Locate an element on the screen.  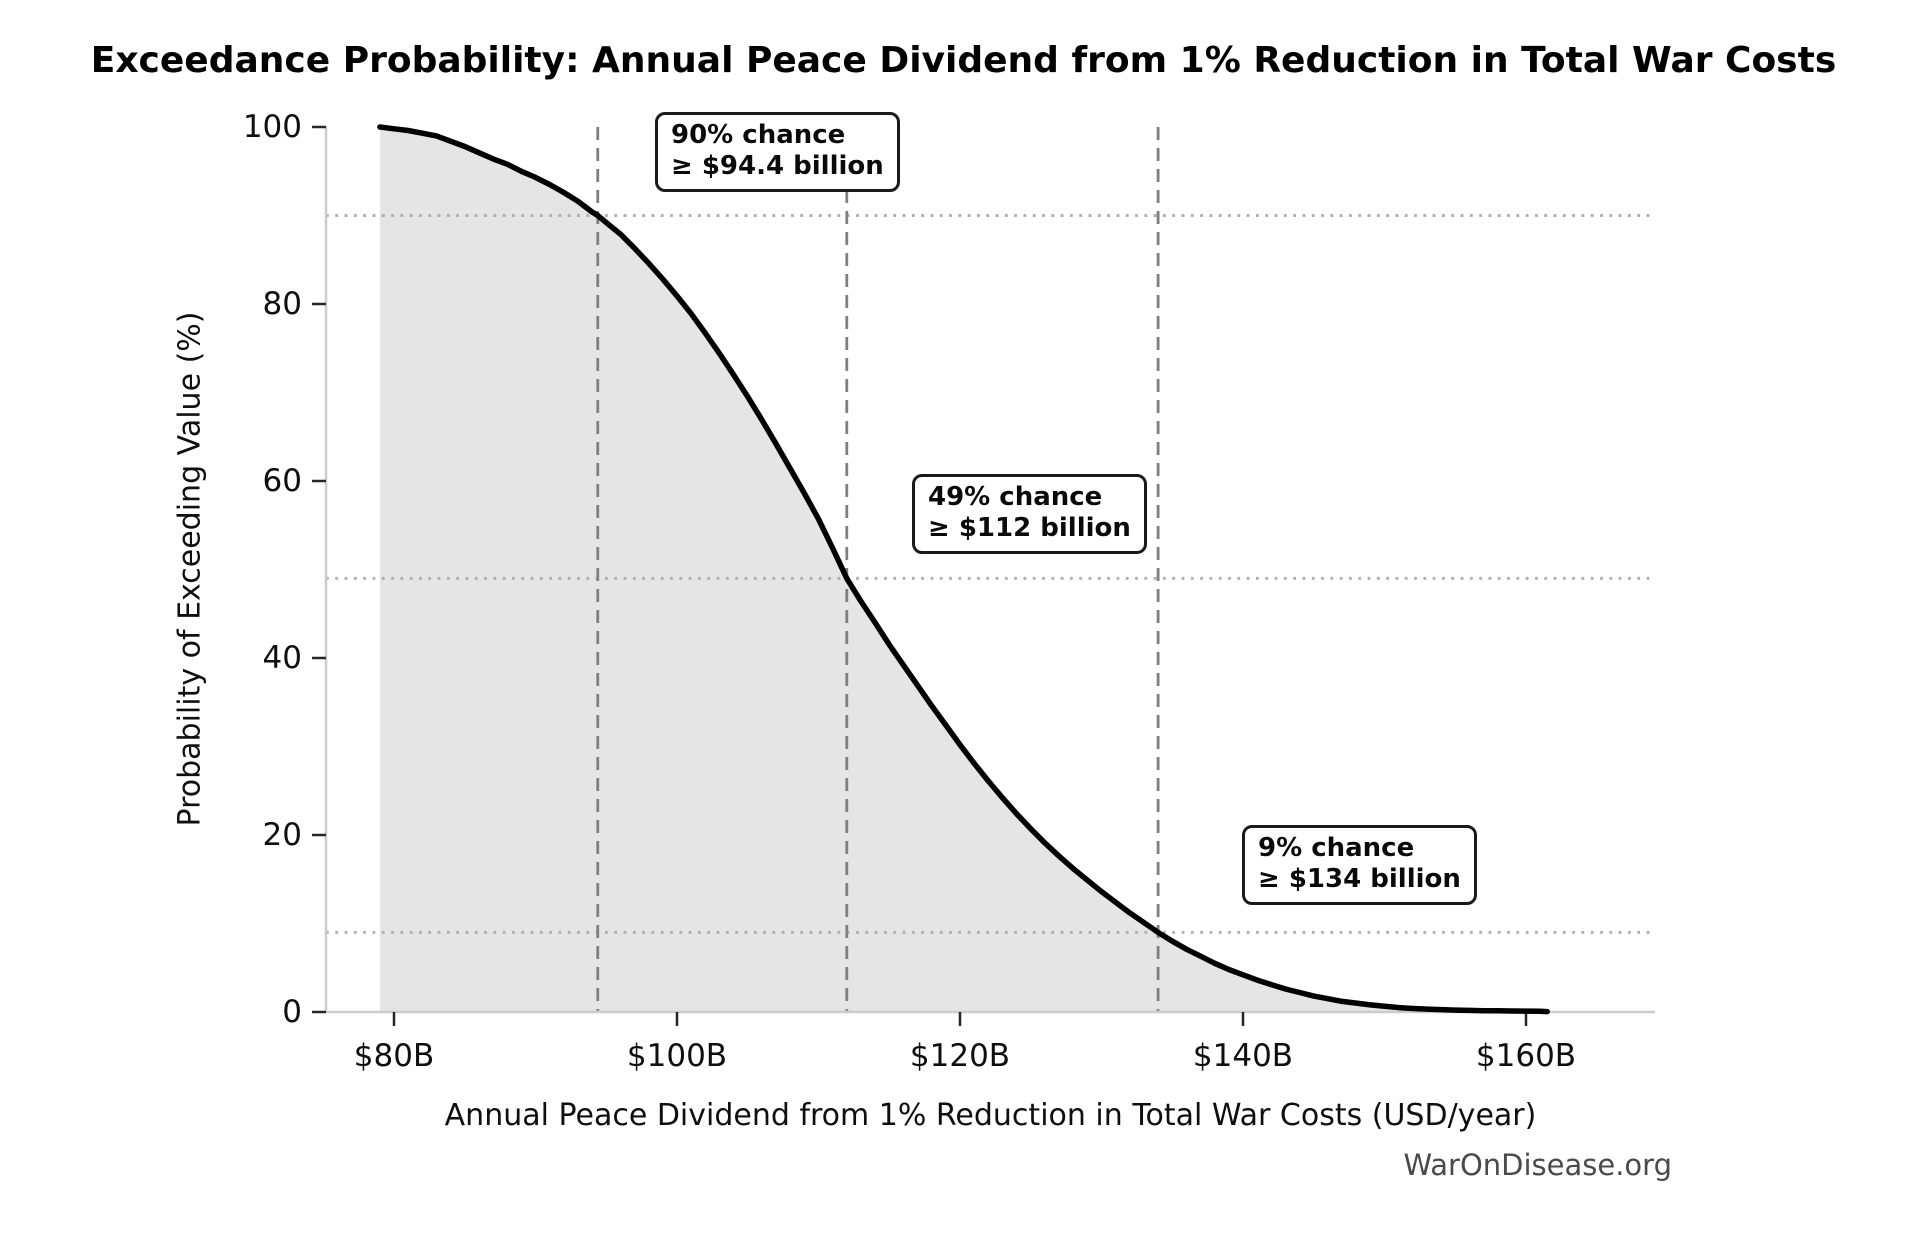
annotation-9-percent: 9% chance ≥ $134 billion is located at coordinates (1359, 865).